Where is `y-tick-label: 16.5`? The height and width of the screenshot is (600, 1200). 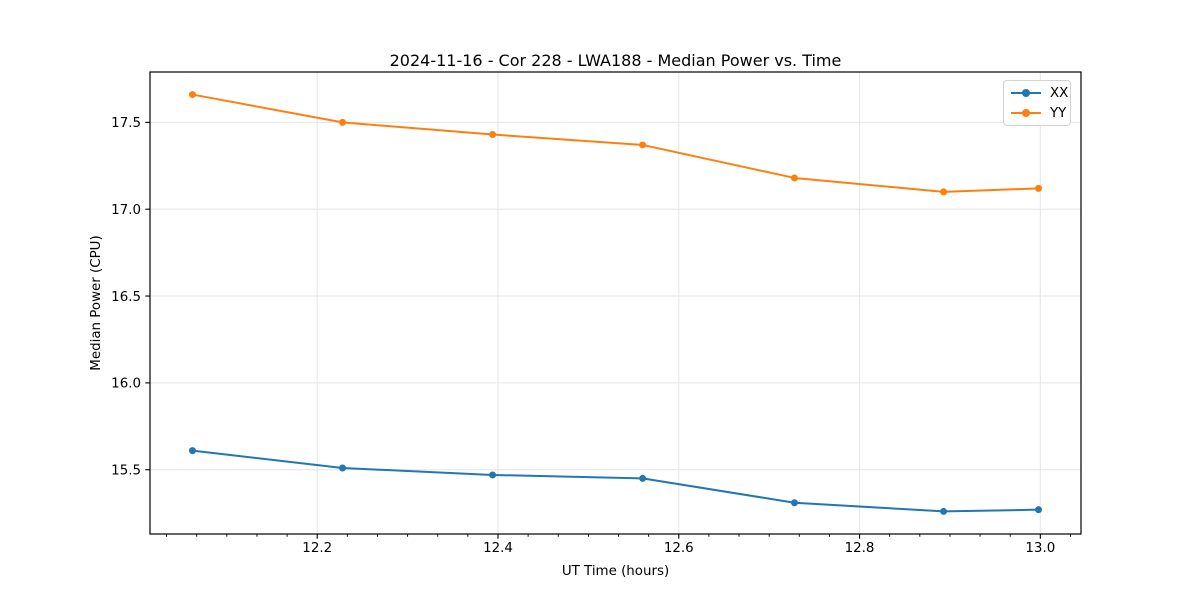
y-tick-label: 16.5 is located at coordinates (126, 297).